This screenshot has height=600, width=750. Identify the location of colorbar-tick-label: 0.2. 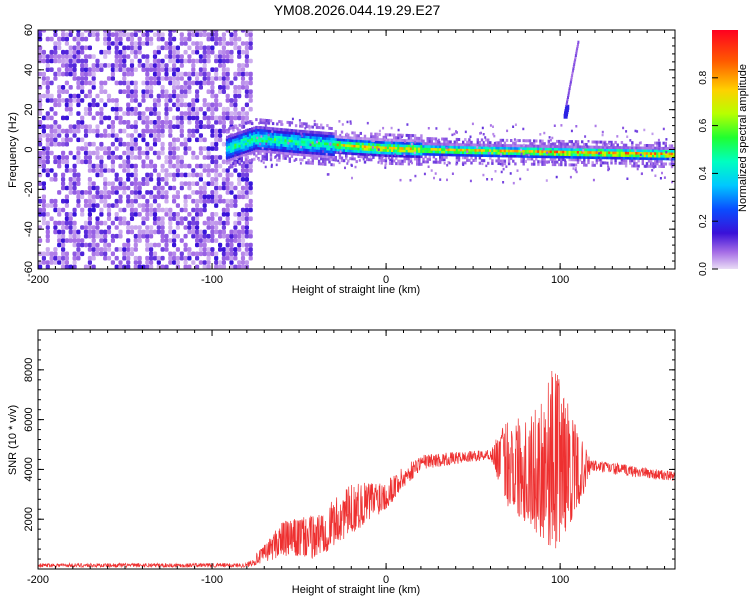
(703, 221).